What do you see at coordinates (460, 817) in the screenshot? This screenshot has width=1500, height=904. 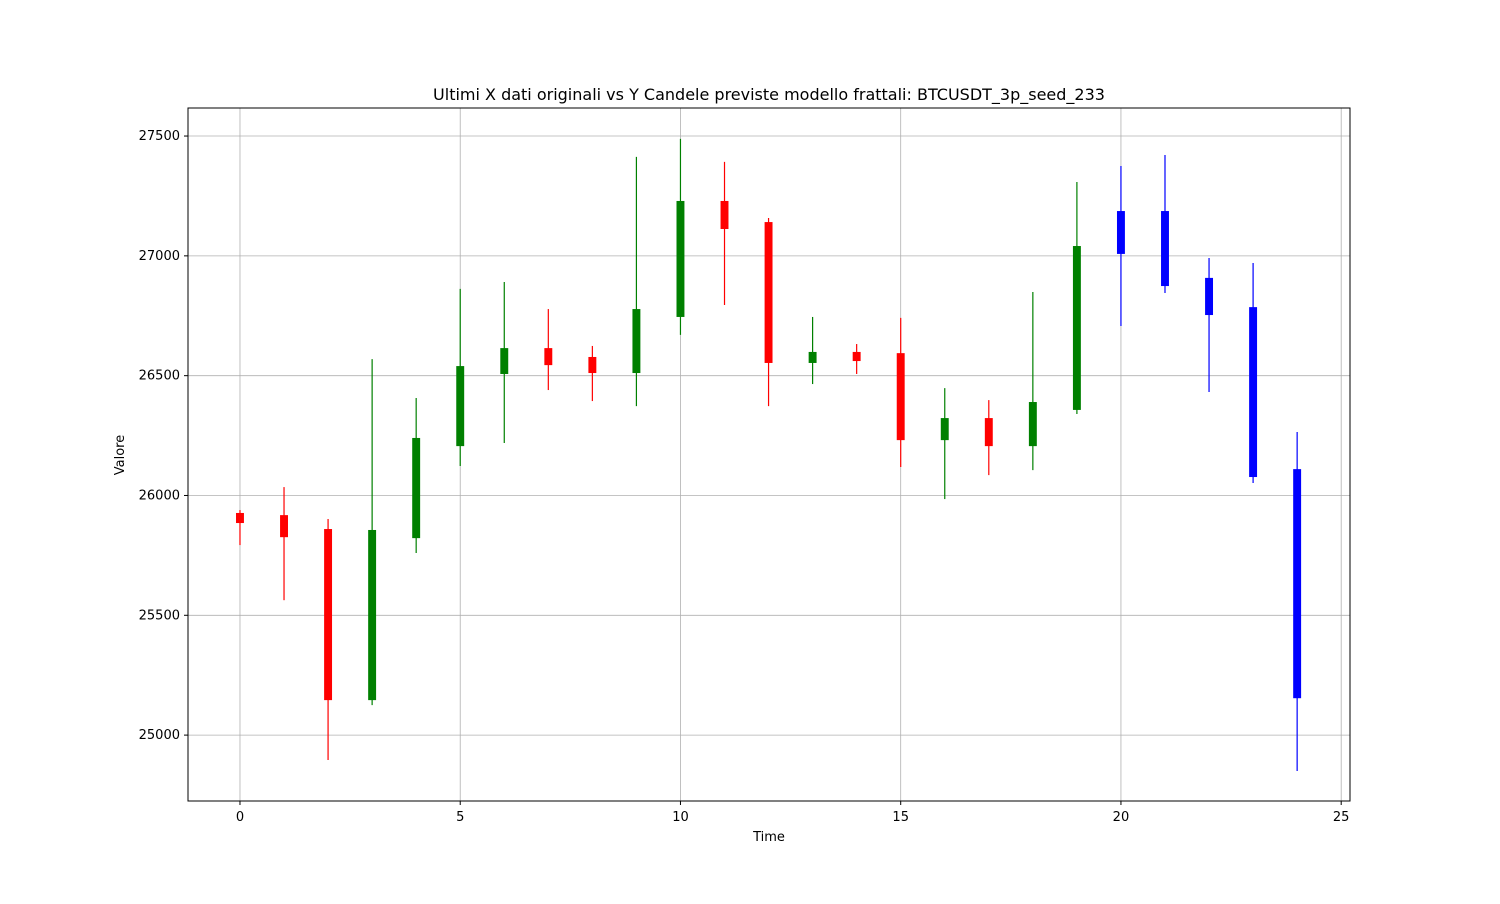 I see `x-tick-label: 5` at bounding box center [460, 817].